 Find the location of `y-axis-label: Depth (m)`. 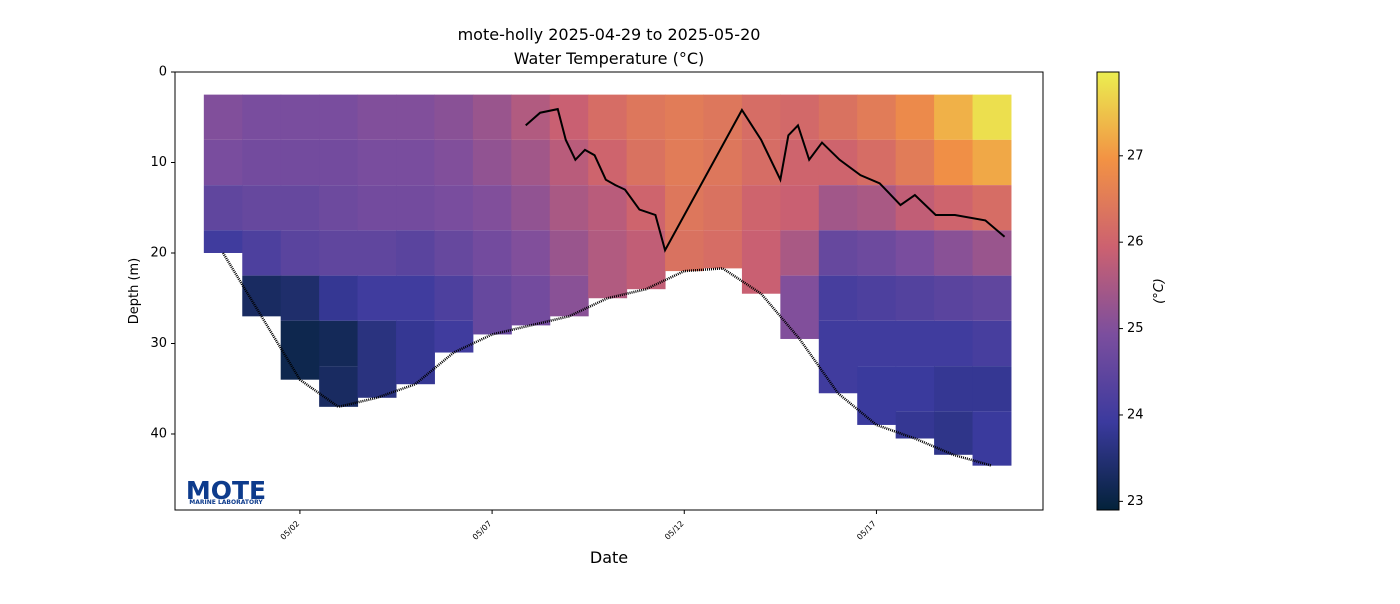

y-axis-label: Depth (m) is located at coordinates (134, 291).